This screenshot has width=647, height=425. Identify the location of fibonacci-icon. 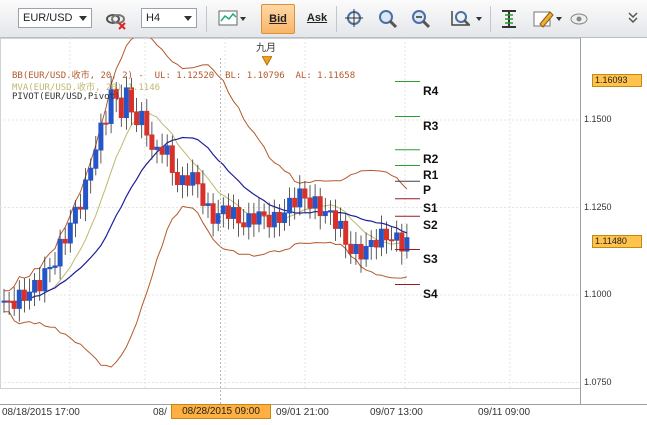
(509, 19).